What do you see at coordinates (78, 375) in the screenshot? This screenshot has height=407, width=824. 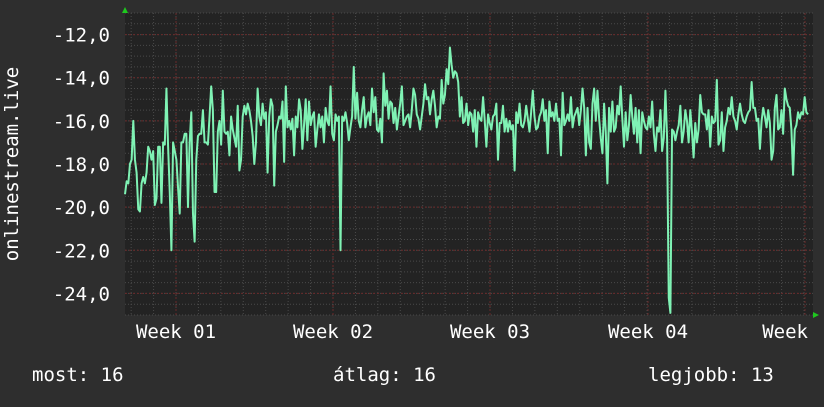 I see `stat-current: most: 16` at bounding box center [78, 375].